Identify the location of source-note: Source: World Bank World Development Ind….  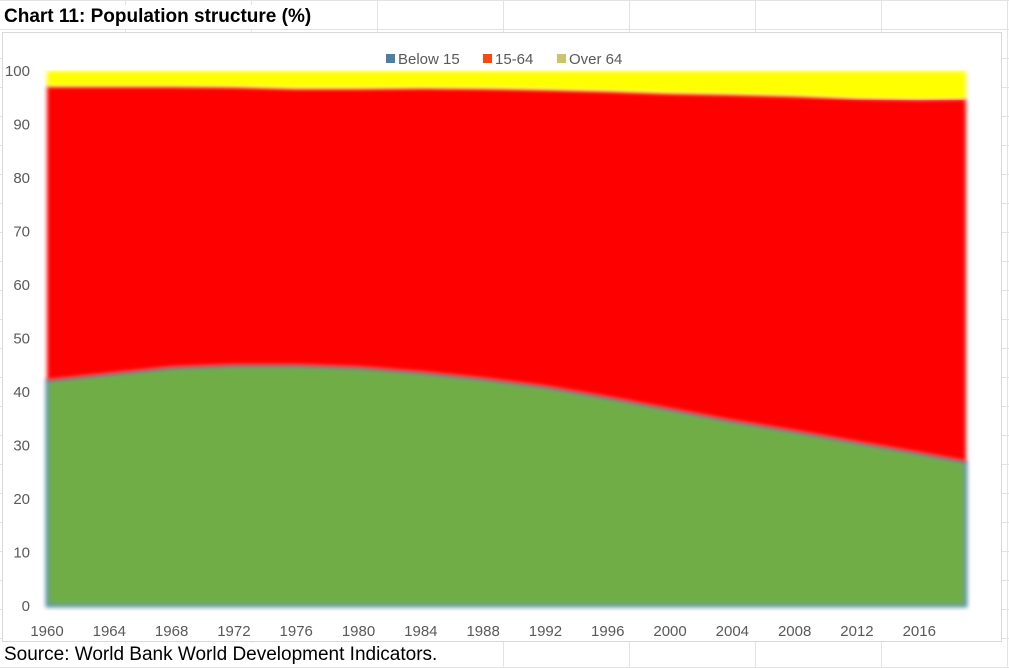
(224, 655).